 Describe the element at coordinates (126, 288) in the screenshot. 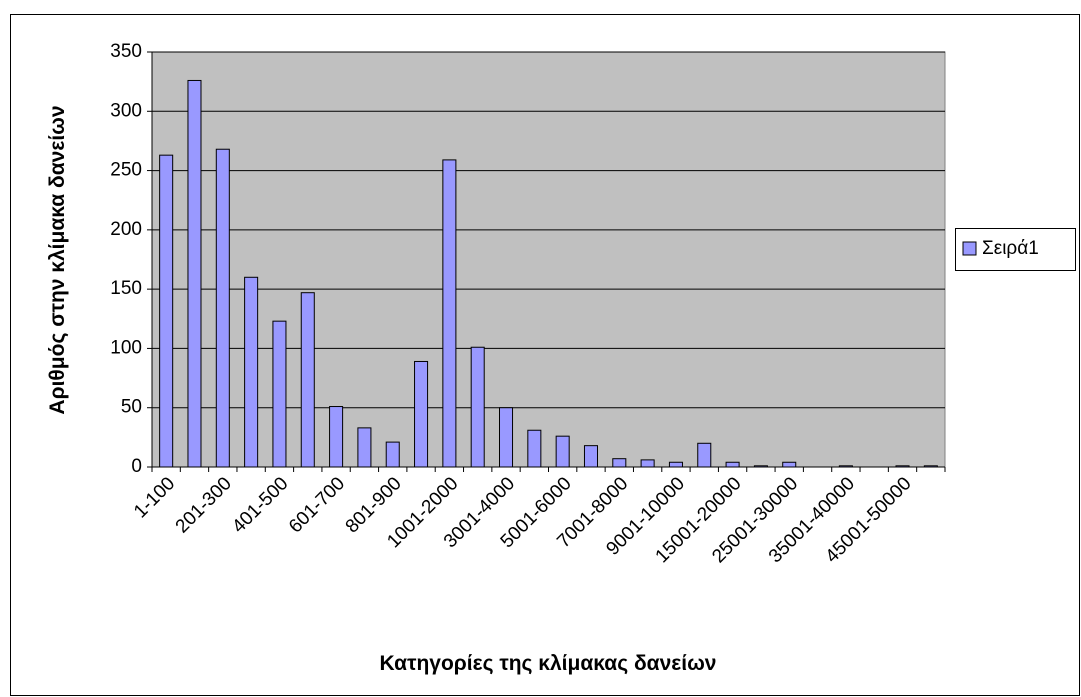

I see `y-tick-label: 150` at that location.